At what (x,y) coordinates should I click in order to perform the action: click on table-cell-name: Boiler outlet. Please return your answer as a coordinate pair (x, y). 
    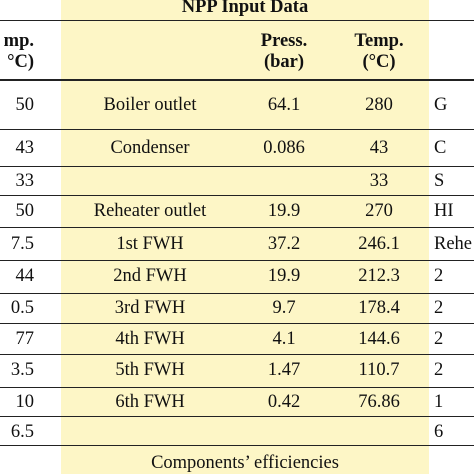
    Looking at the image, I should click on (150, 105).